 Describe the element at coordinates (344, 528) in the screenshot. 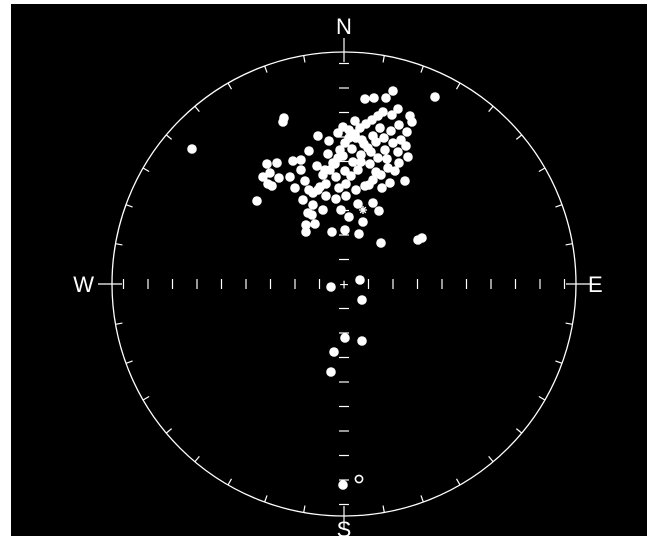

I see `south-label: S` at that location.